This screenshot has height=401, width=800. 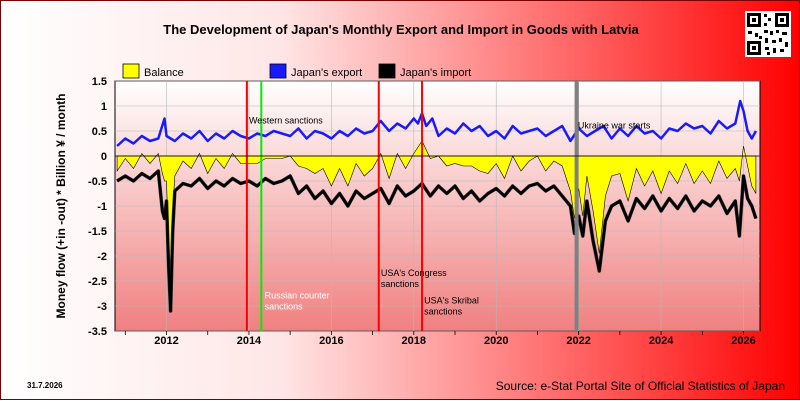 I want to click on legend-label: Japan's import, so click(x=435, y=73).